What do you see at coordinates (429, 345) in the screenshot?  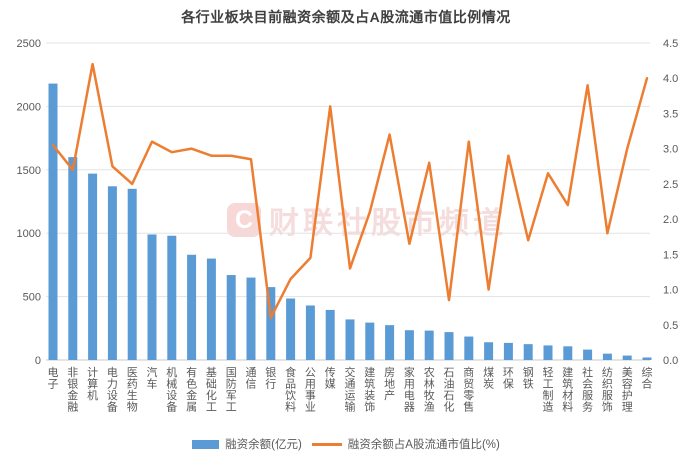 I see `bar-农林牧渔` at bounding box center [429, 345].